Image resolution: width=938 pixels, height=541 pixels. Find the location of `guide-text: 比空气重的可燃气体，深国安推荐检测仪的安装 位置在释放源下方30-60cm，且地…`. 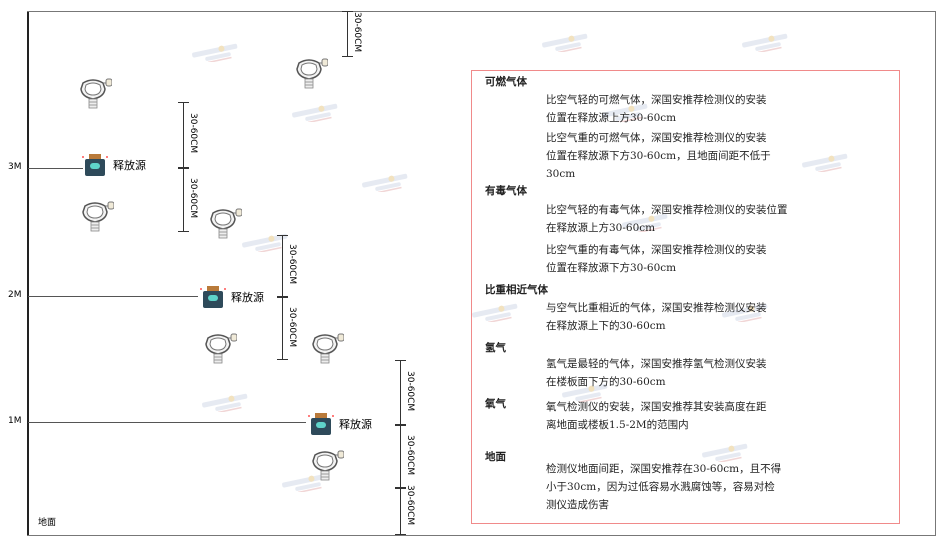

guide-text: 比空气重的可燃气体，深国安推荐检测仪的安装 位置在释放源下方30-60cm，且地… is located at coordinates (658, 156).